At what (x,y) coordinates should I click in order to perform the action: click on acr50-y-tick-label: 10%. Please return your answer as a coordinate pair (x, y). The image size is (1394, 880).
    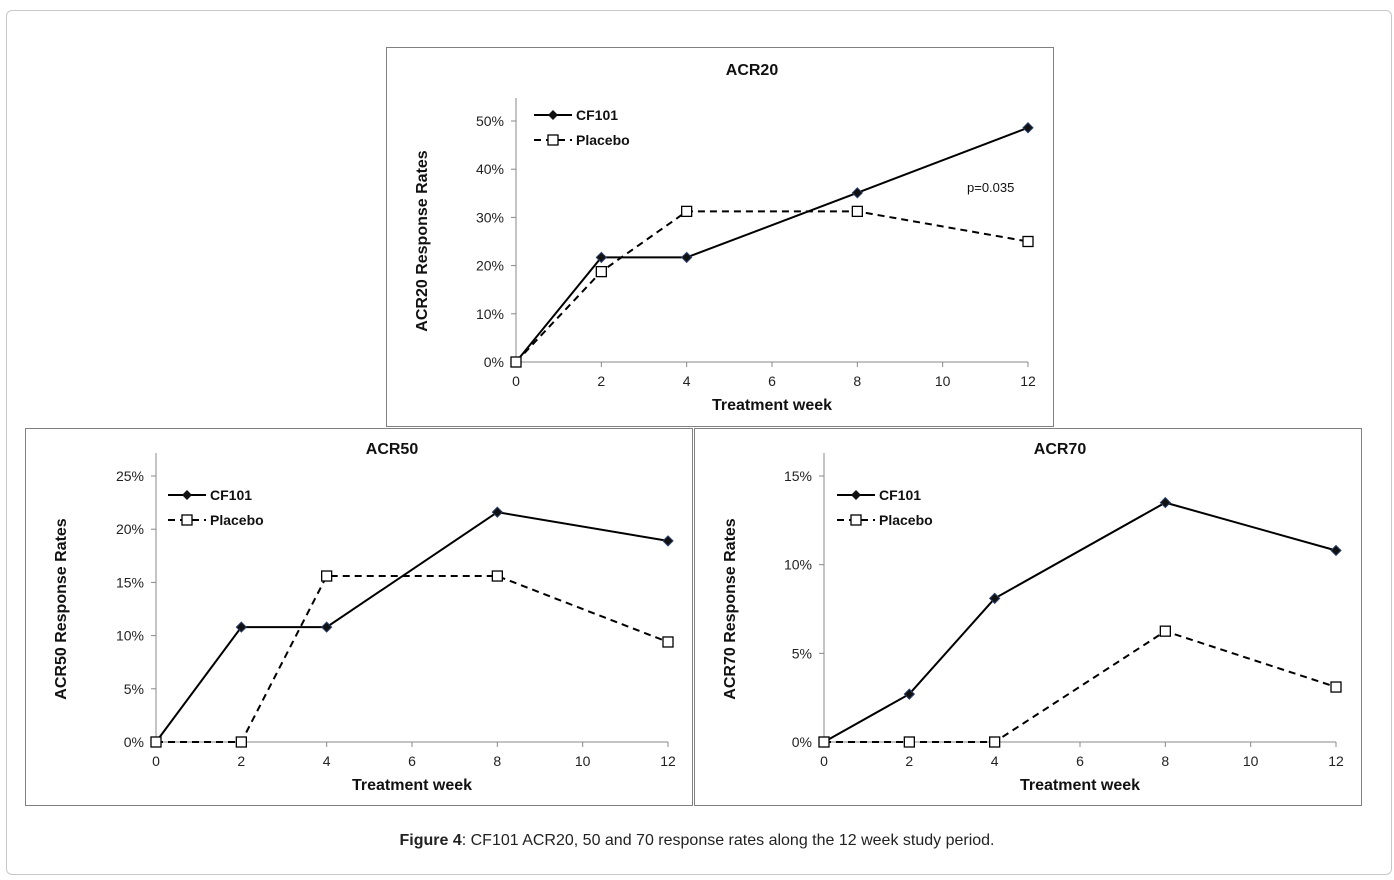
    Looking at the image, I should click on (130, 636).